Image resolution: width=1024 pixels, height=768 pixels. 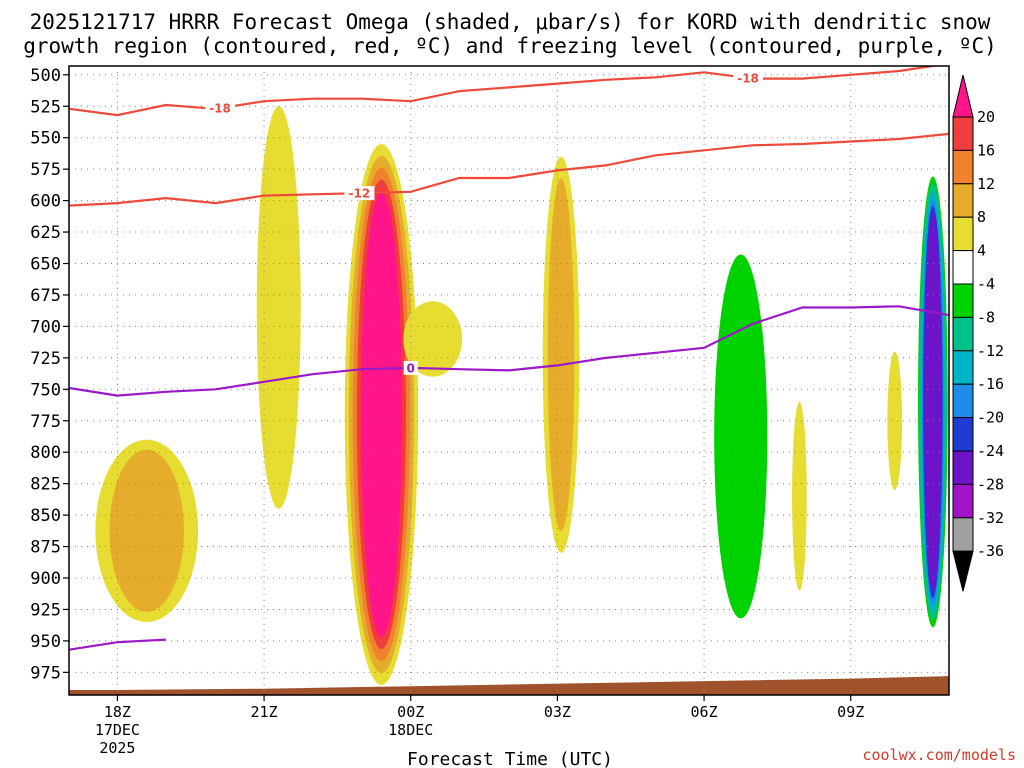 What do you see at coordinates (990, 351) in the screenshot?
I see `colorbar-label-7: -12` at bounding box center [990, 351].